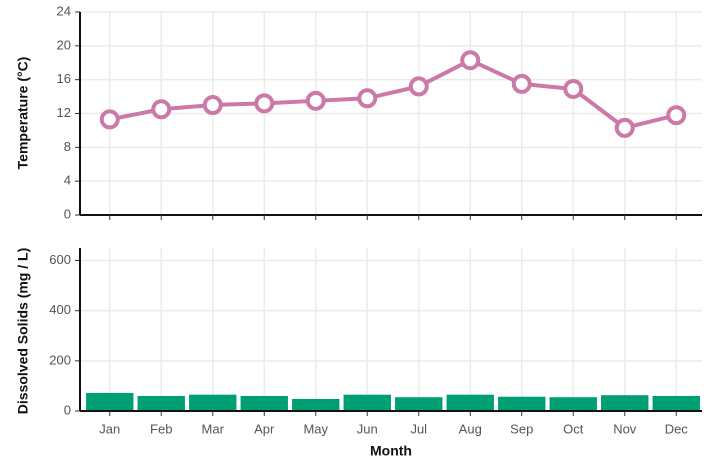 This screenshot has height=463, width=715. Describe the element at coordinates (521, 428) in the screenshot. I see `x-tick-label: Sep` at that location.